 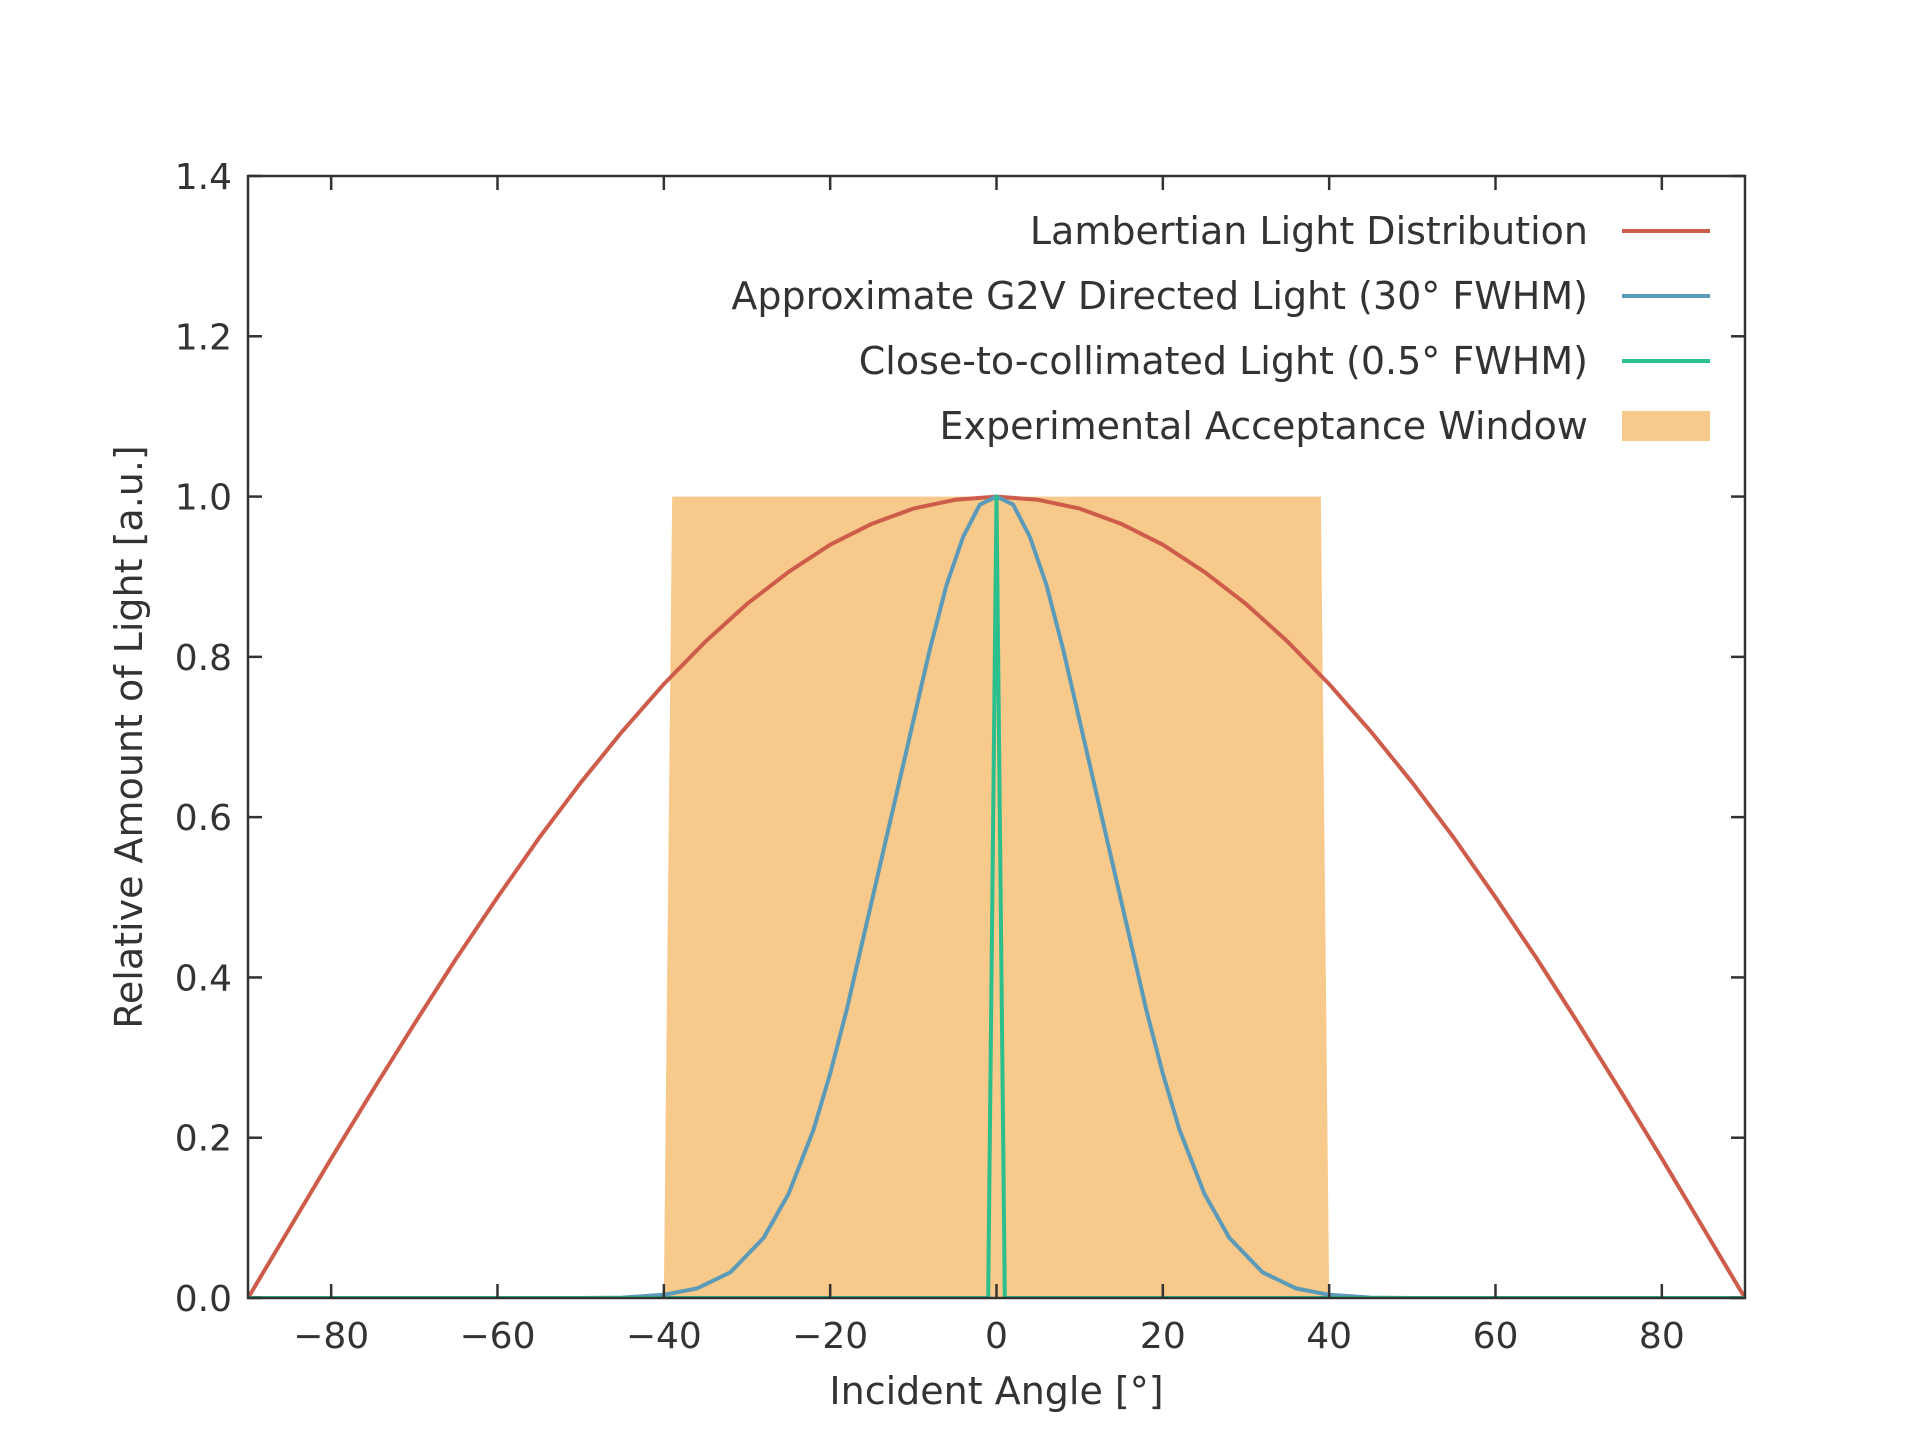 I want to click on y-tick-label: 0.8, so click(x=203, y=658).